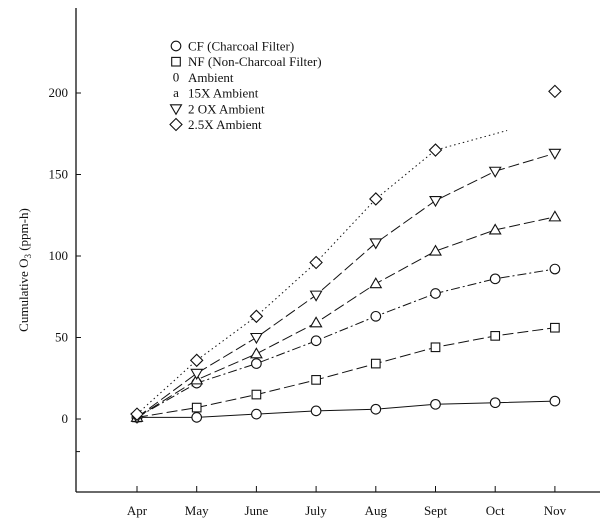 The width and height of the screenshot is (609, 519). Describe the element at coordinates (59, 255) in the screenshot. I see `y-tick-label: 100` at that location.